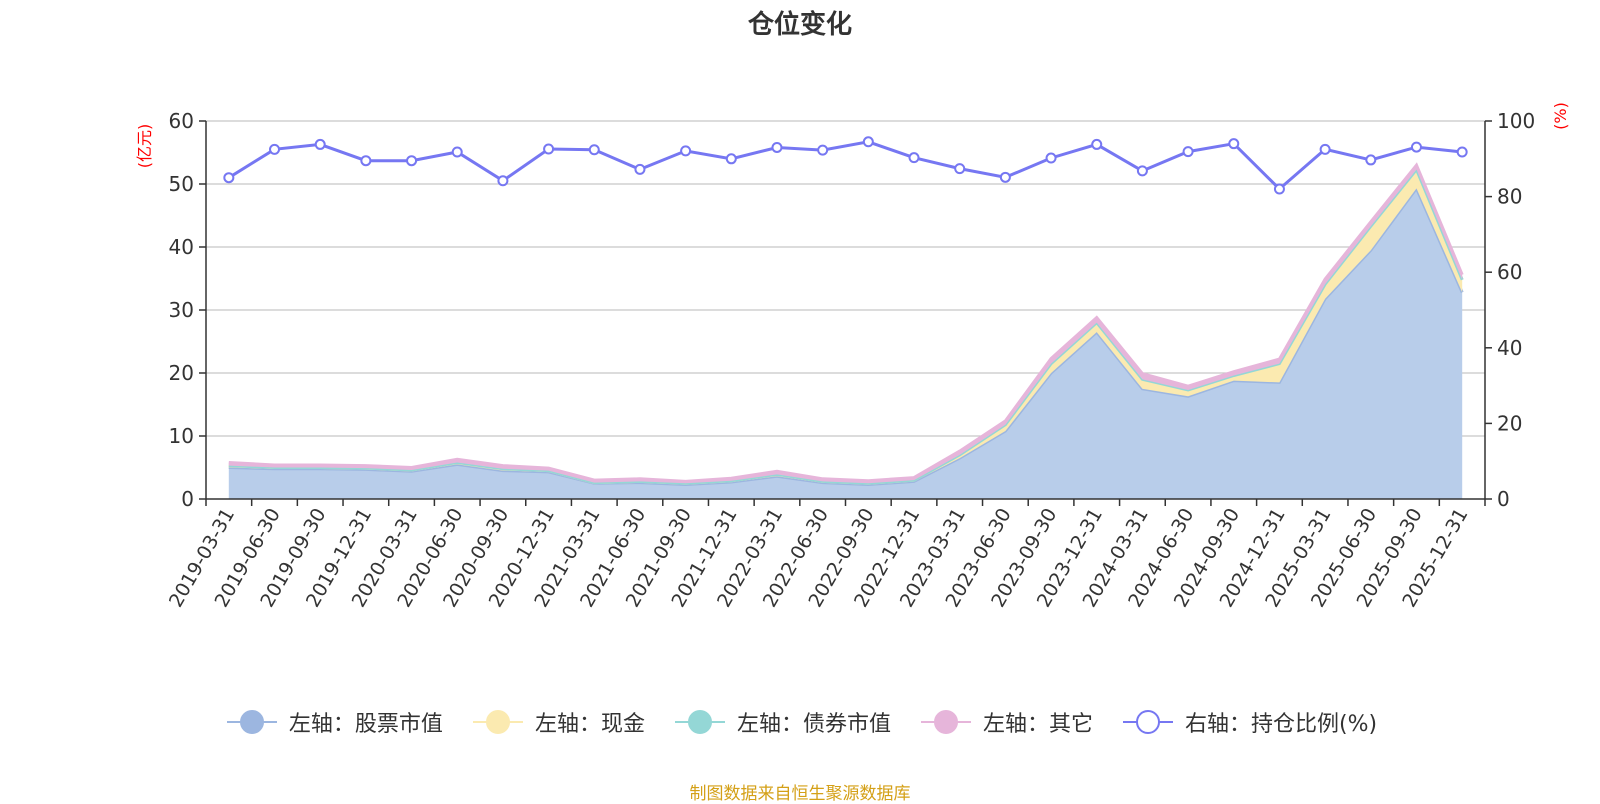  I want to click on legend: 左轴：股票市值 左轴：现金 左轴：债券市值 左轴：其它 右轴：持仓比例(%), so click(800, 722).